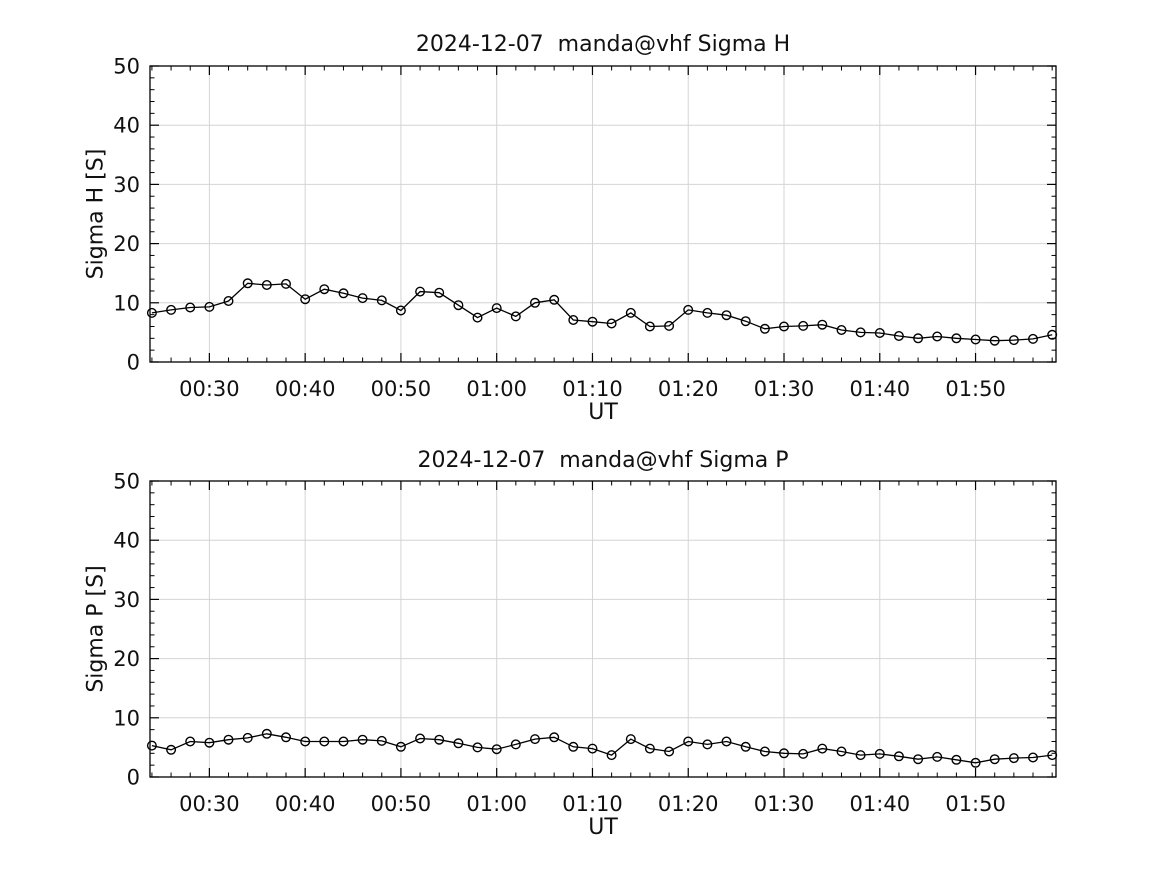 This screenshot has height=875, width=1167. What do you see at coordinates (96, 629) in the screenshot?
I see `y-axis-label-sigma-p: Sigma P [S]` at bounding box center [96, 629].